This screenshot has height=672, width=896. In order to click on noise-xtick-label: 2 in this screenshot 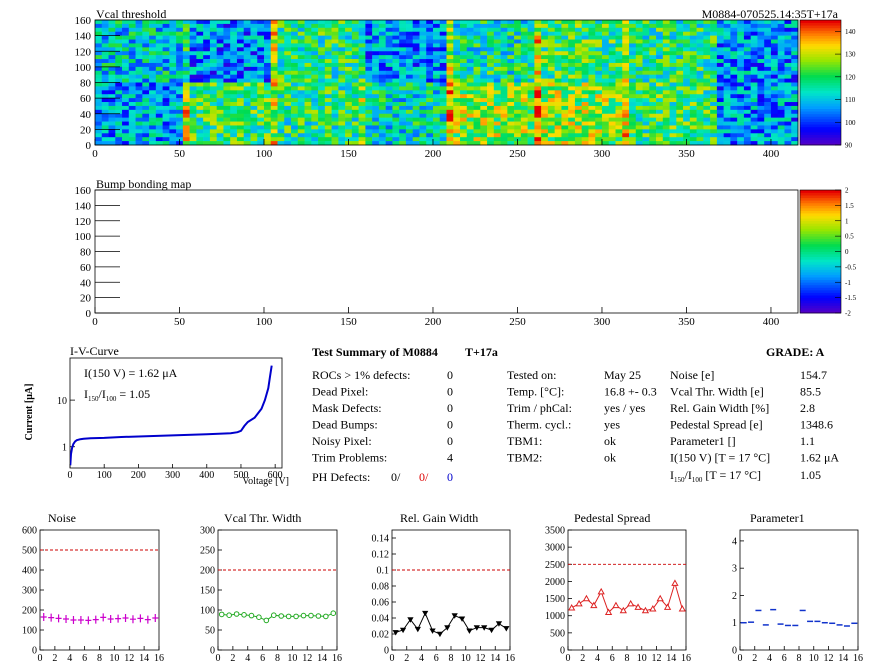, I will do `click(54, 658)`.